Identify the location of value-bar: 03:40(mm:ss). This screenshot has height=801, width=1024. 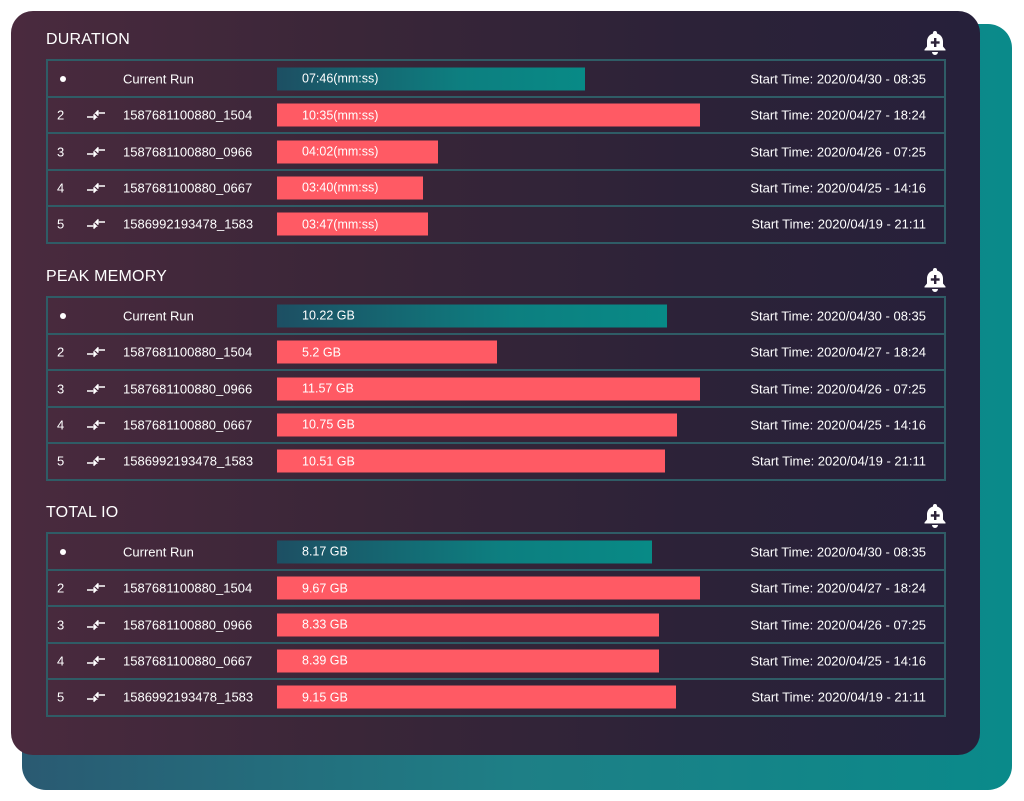
(350, 188).